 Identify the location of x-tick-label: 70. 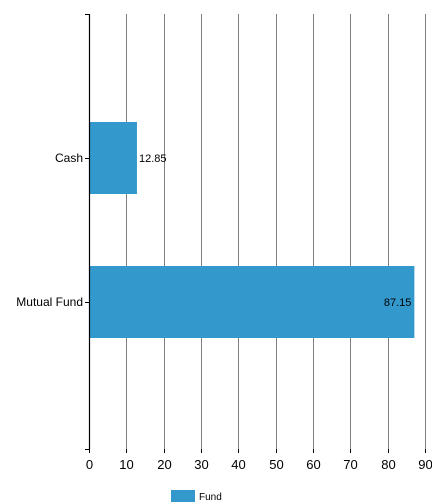
(350, 464).